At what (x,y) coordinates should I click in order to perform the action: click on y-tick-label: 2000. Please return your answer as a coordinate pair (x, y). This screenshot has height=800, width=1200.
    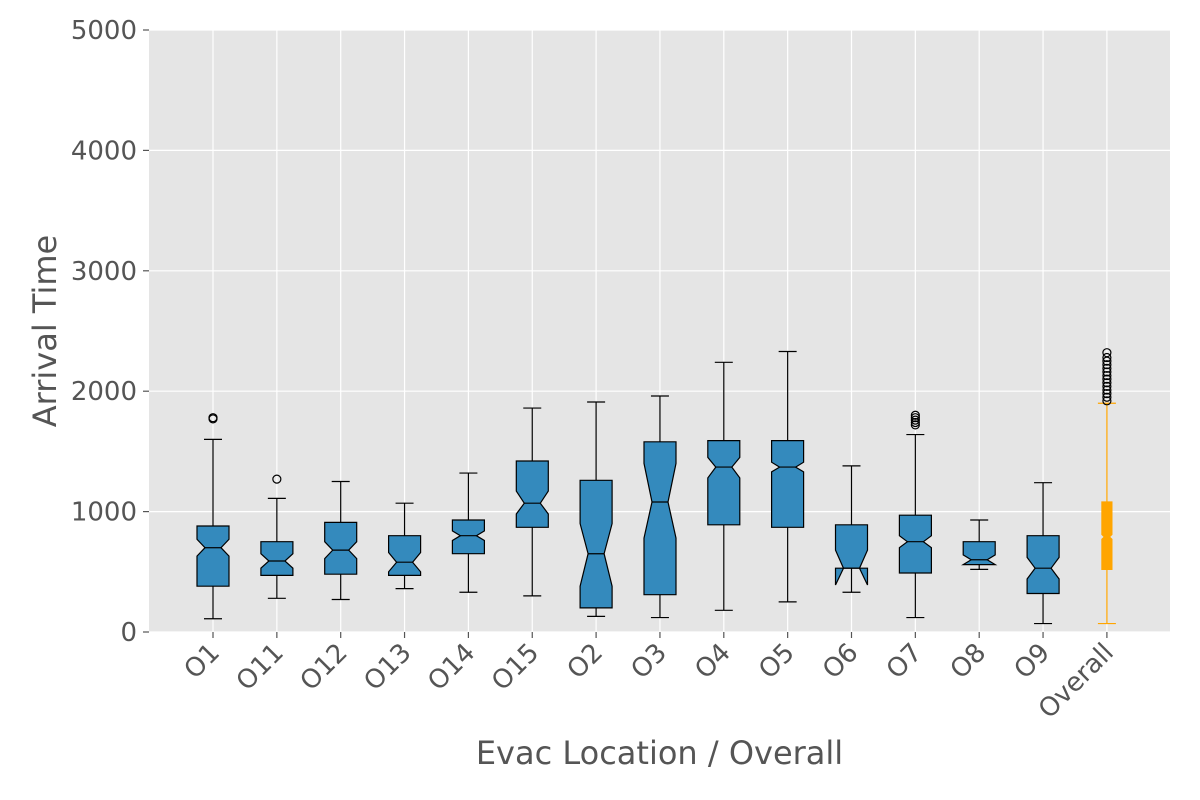
    Looking at the image, I should click on (104, 392).